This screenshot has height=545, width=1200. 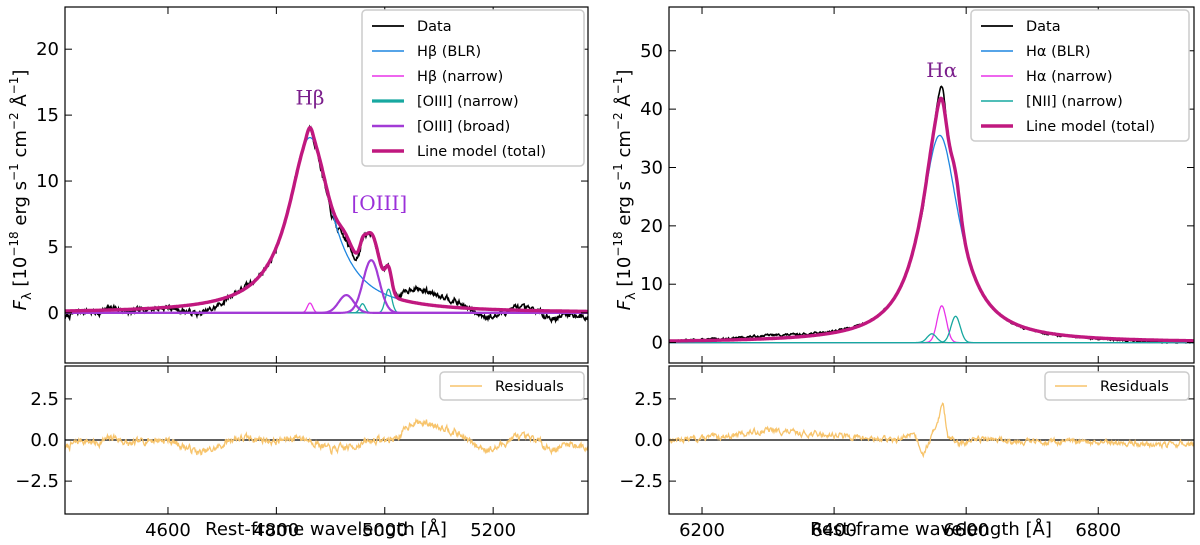 What do you see at coordinates (276, 530) in the screenshot?
I see `x-tick-label: 4800` at bounding box center [276, 530].